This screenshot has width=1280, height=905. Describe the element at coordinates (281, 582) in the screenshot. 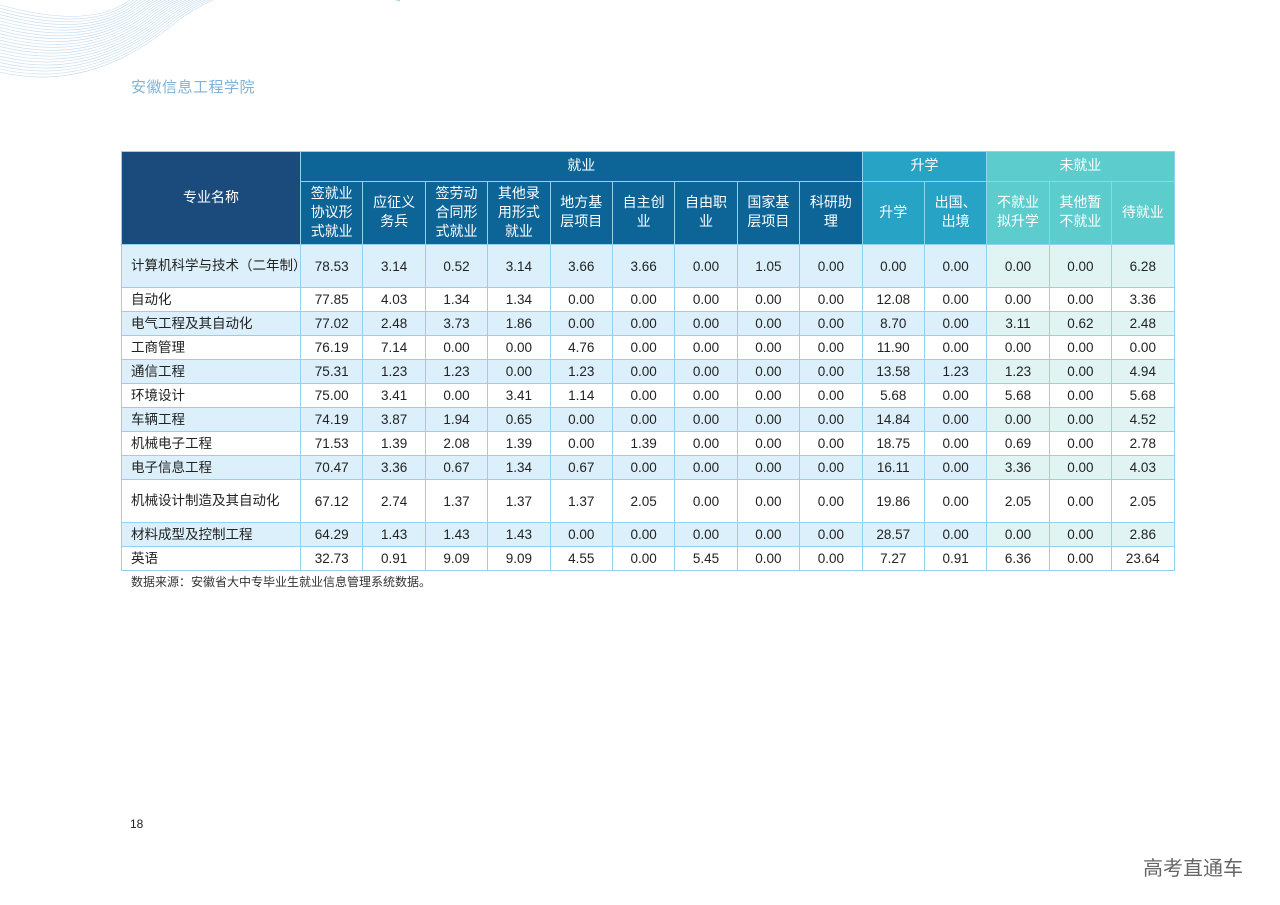

I see `data-source-note: 数据来源：安徽省大中专毕业生就业信息管理系统数据。` at that location.